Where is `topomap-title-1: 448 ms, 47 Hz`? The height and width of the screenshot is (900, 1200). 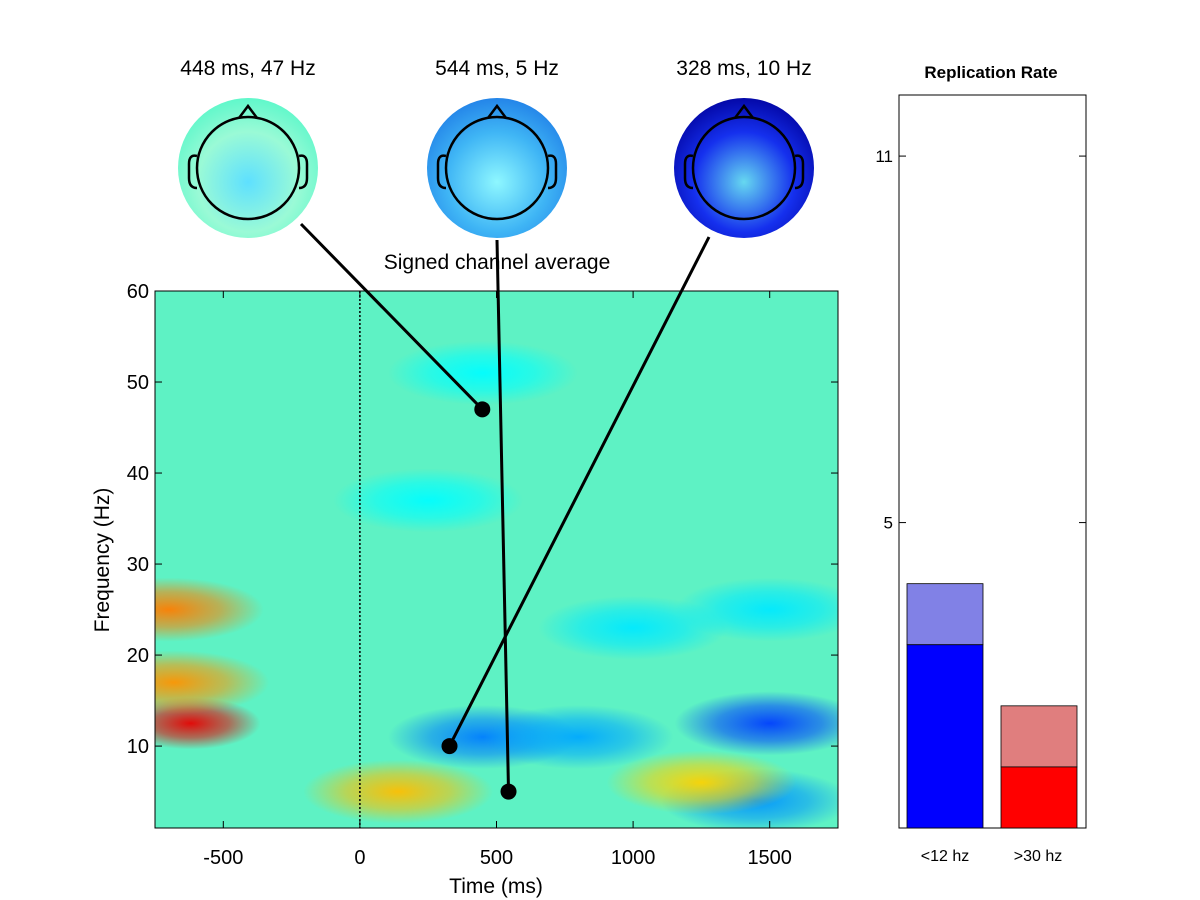 topomap-title-1: 448 ms, 47 Hz is located at coordinates (247, 68).